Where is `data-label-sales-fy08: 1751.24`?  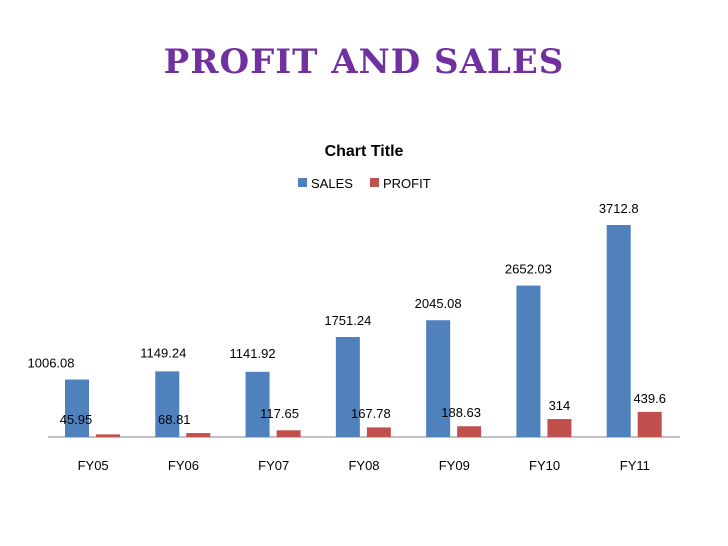
data-label-sales-fy08: 1751.24 is located at coordinates (347, 320).